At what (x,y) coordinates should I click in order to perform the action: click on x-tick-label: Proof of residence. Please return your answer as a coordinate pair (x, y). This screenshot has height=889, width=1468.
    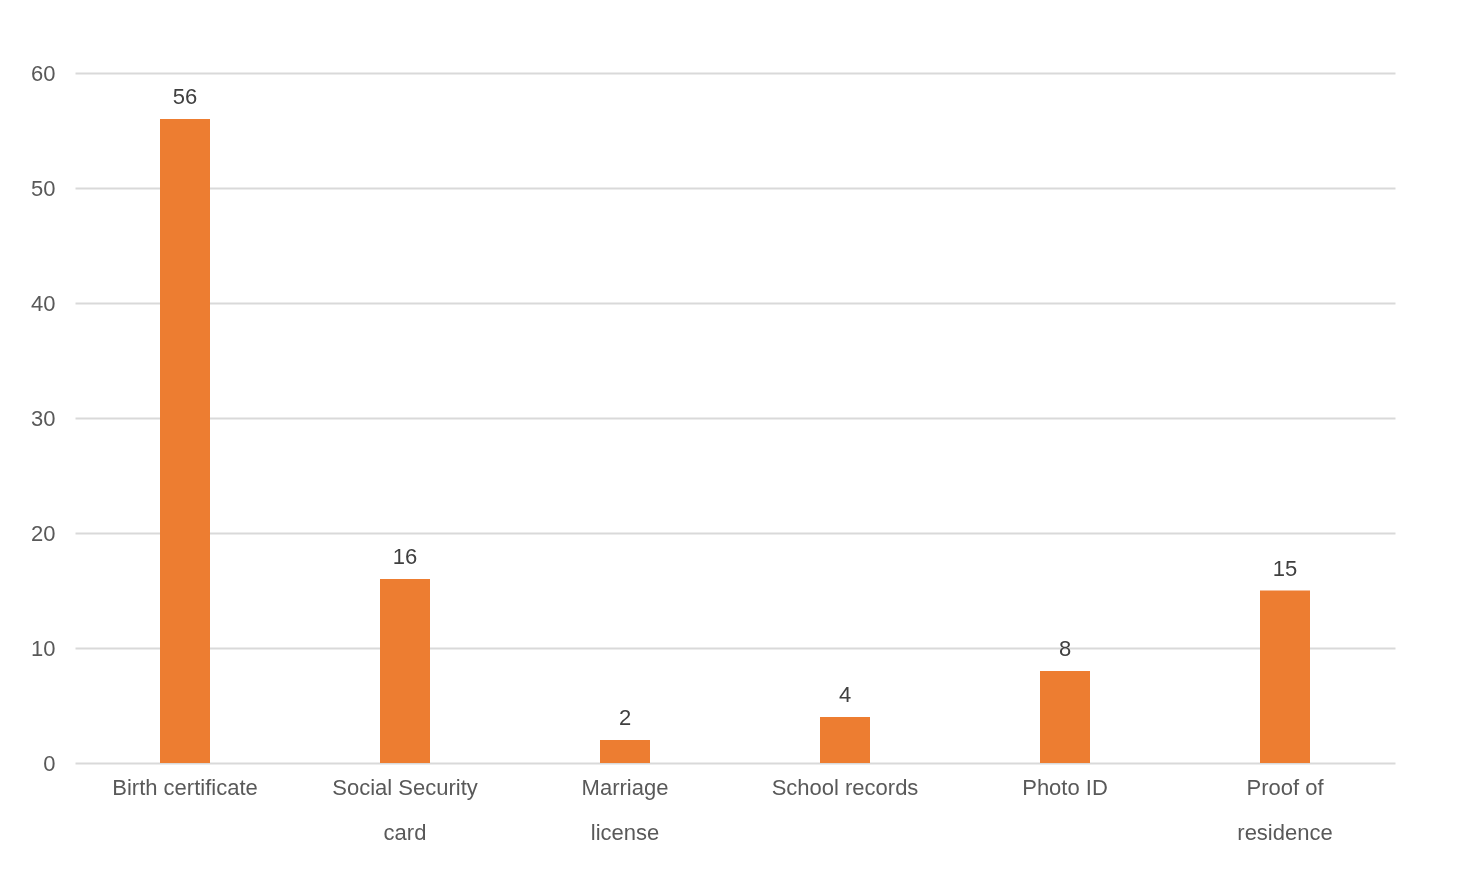
    Looking at the image, I should click on (1285, 809).